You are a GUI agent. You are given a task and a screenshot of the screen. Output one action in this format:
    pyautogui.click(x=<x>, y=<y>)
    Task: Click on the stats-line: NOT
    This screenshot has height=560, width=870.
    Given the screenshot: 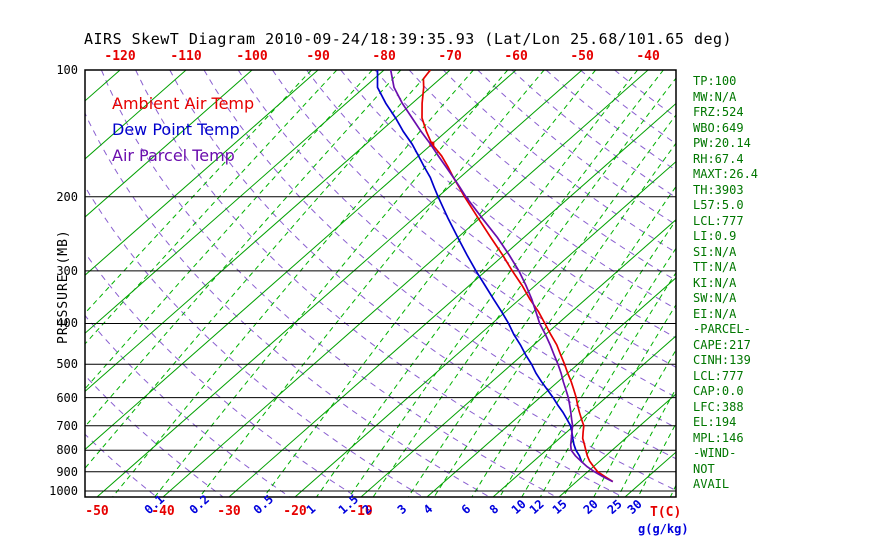 What is the action you would take?
    pyautogui.click(x=704, y=468)
    